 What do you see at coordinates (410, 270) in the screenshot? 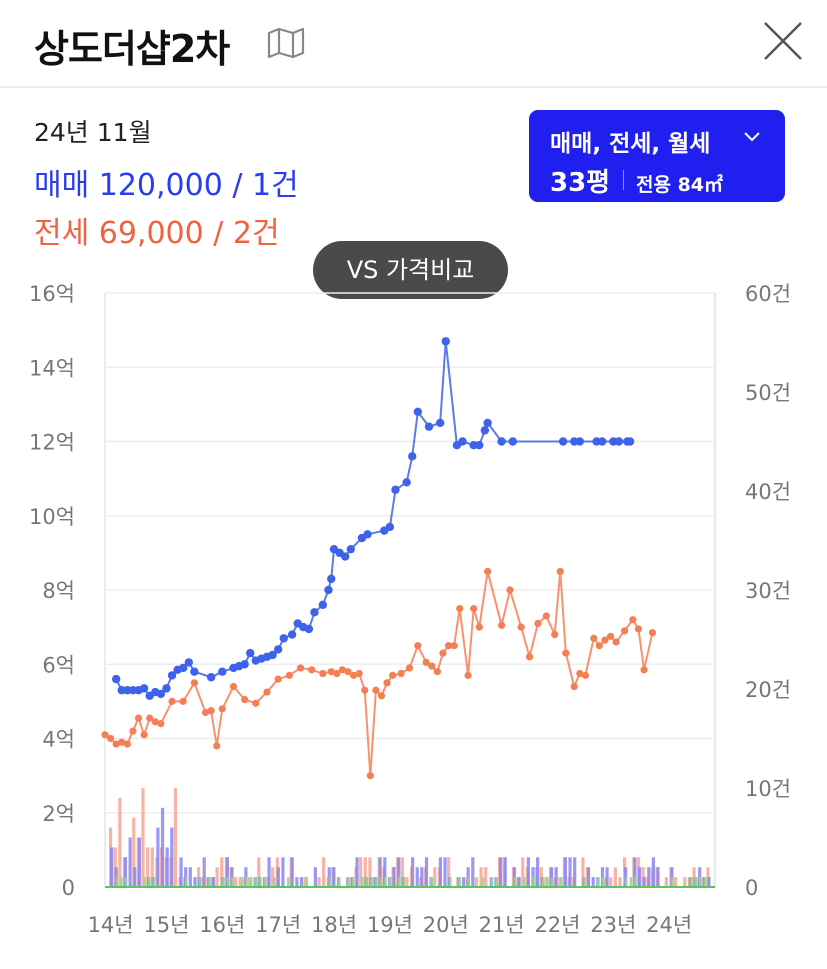
I see `vs-compare-button: VS 가격비교` at bounding box center [410, 270].